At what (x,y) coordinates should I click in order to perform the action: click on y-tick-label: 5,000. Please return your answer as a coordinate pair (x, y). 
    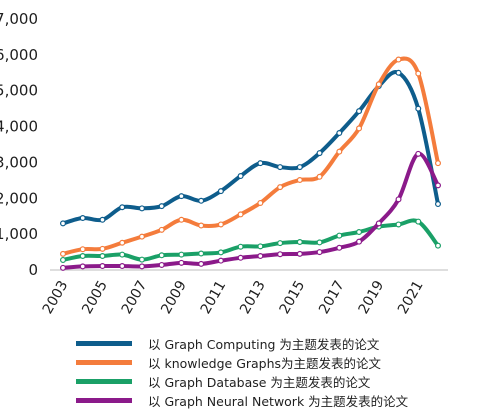
    Looking at the image, I should click on (19, 91).